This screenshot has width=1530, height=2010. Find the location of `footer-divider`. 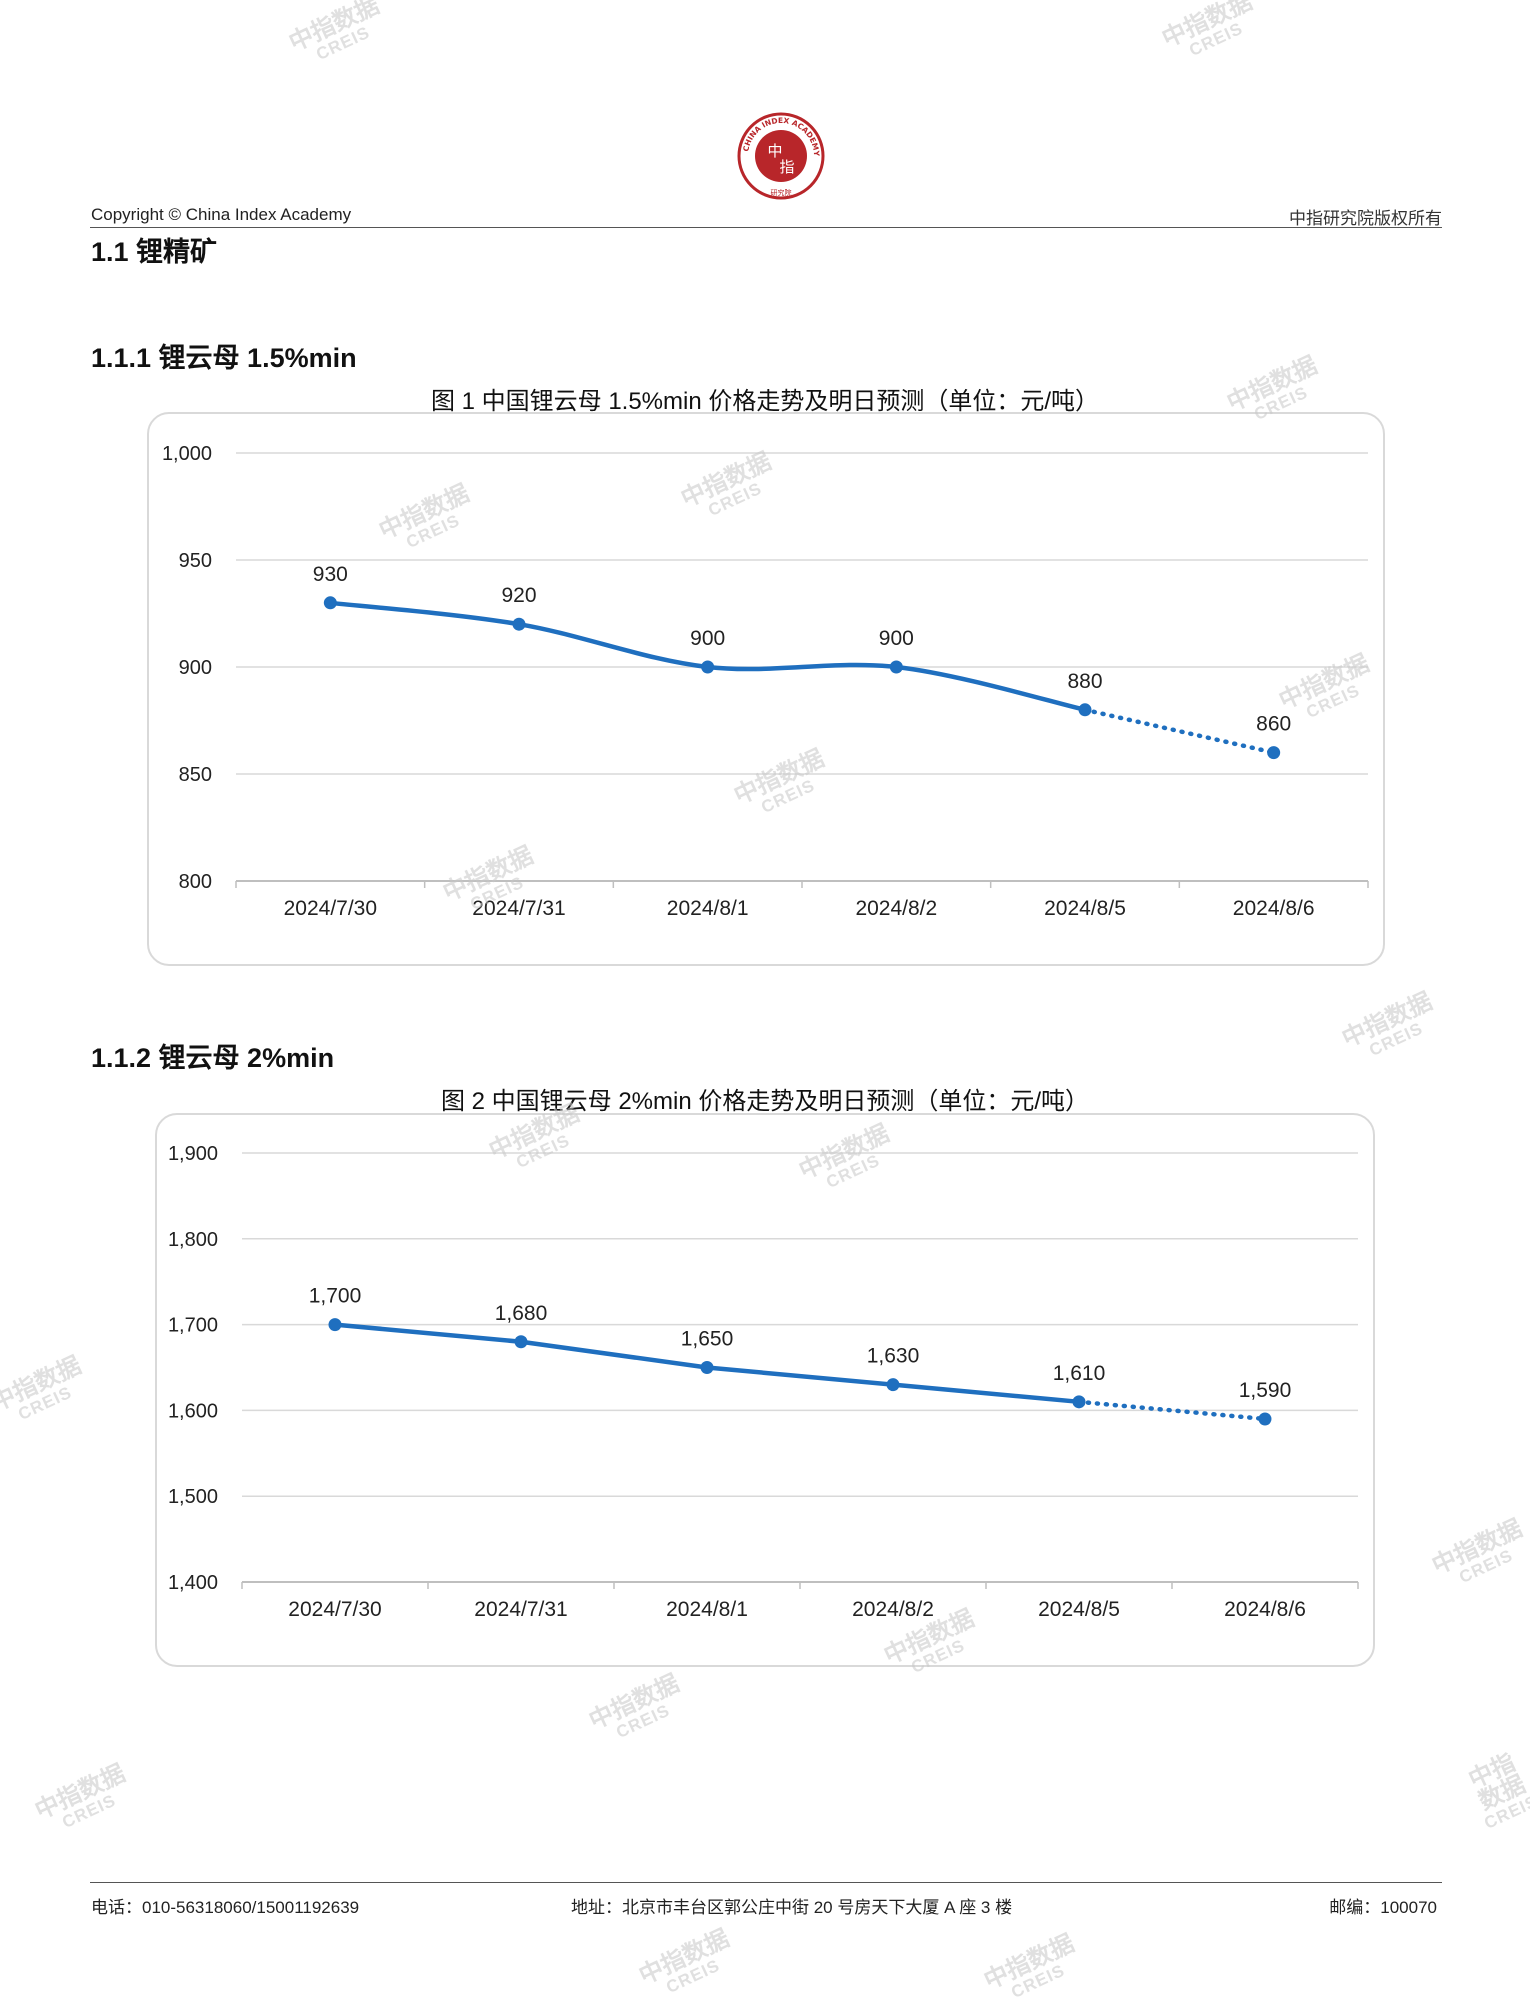

footer-divider is located at coordinates (766, 1882).